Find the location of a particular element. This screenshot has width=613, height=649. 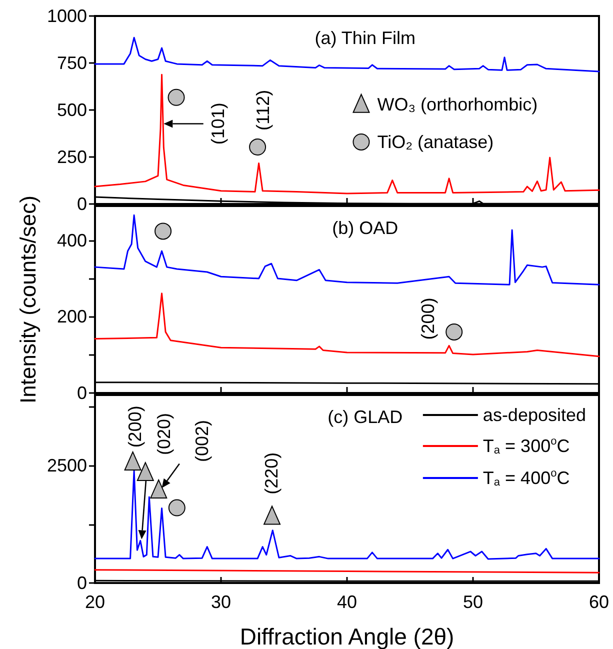

y-tick-label: 1000 is located at coordinates (66, 16).